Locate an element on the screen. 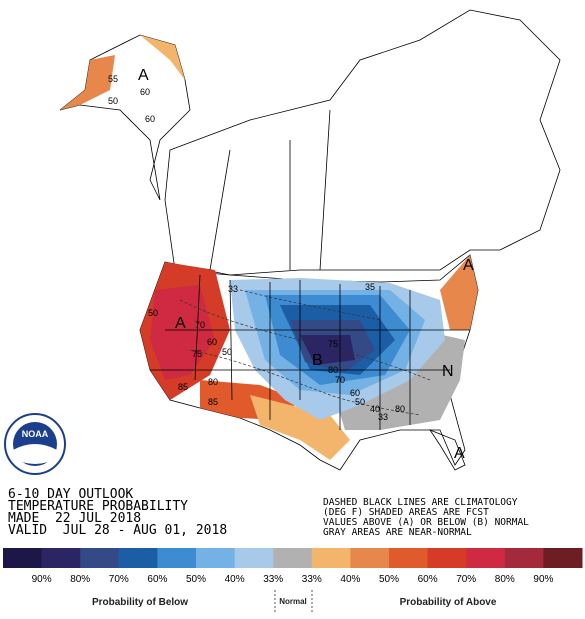 The width and height of the screenshot is (585, 619). note-line: (DEG F) SHADED AREAS ARE FCST is located at coordinates (406, 512).